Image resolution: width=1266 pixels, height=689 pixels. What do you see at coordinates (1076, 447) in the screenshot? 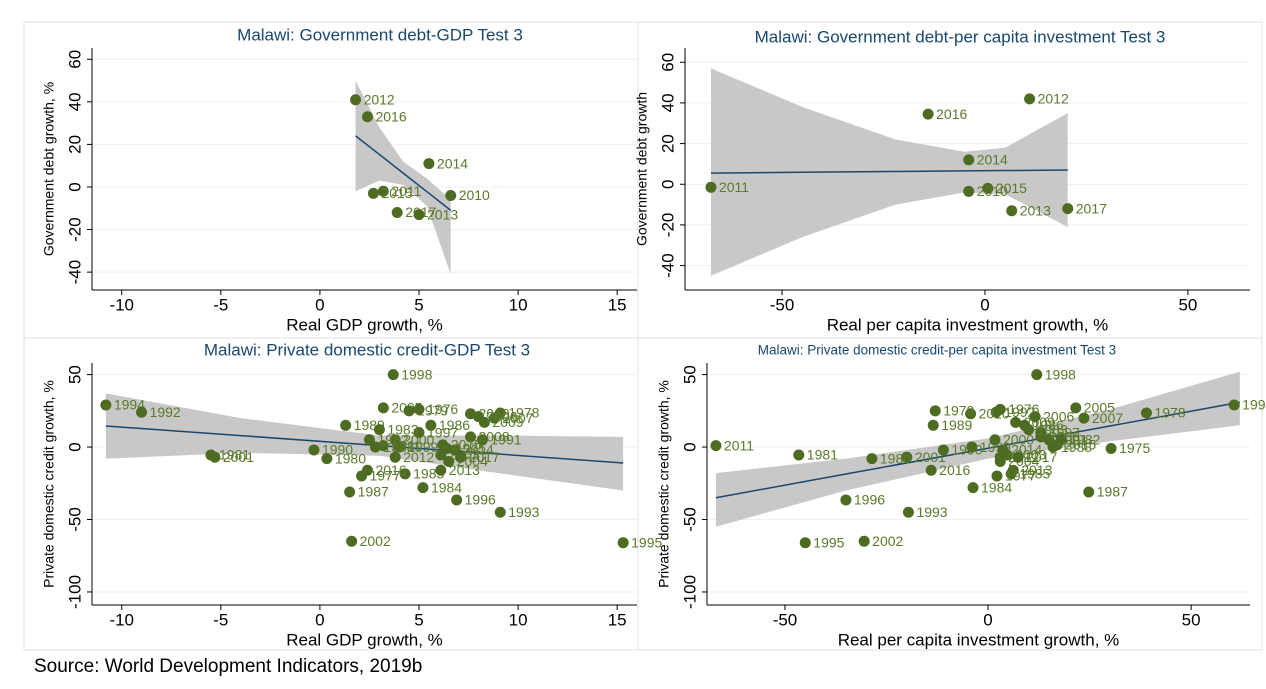
I see `point-label: 1988` at bounding box center [1076, 447].